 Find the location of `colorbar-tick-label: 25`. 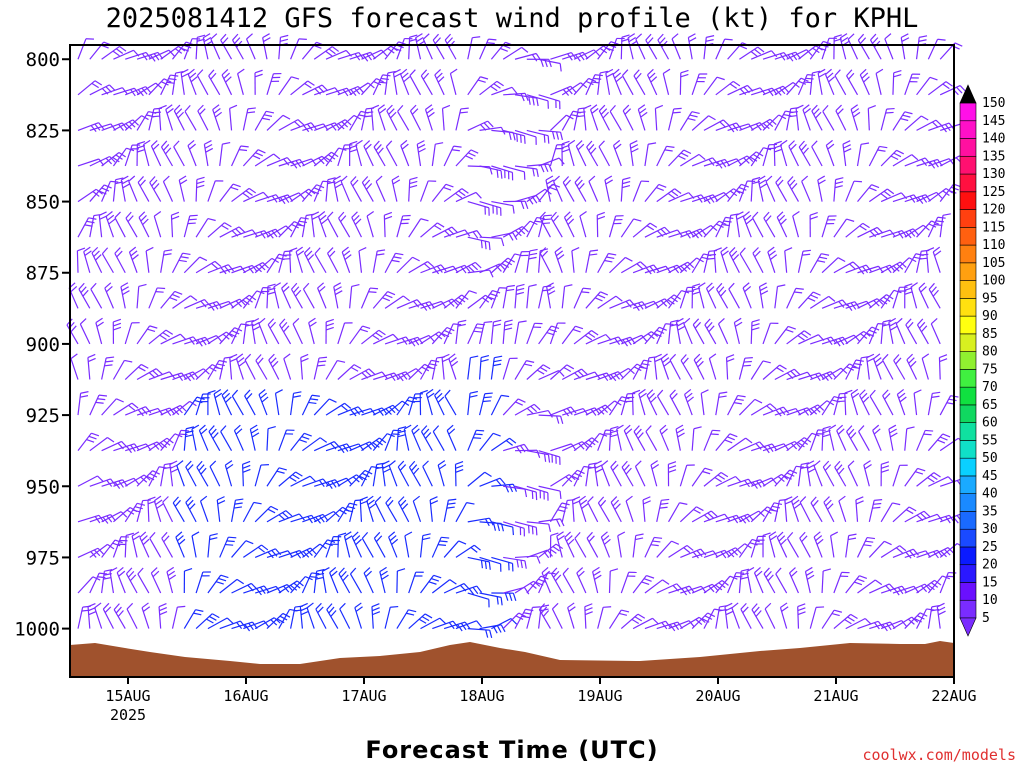

colorbar-tick-label: 25 is located at coordinates (990, 547).